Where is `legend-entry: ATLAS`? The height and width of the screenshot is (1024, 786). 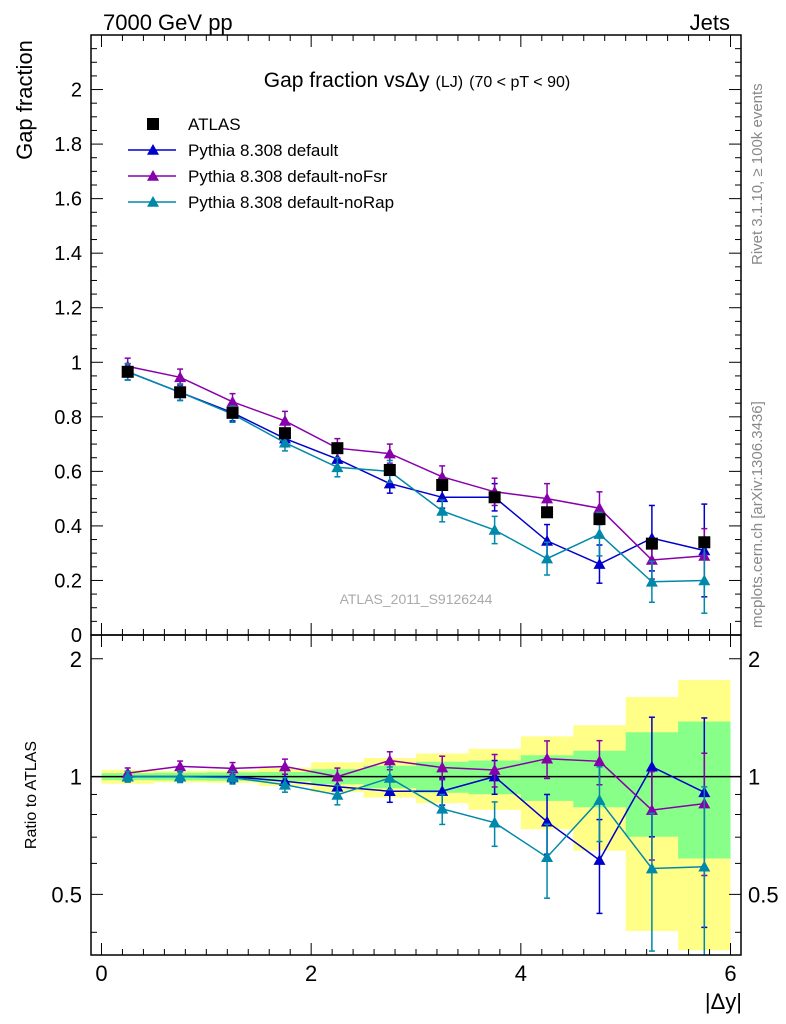
legend-entry: ATLAS is located at coordinates (194, 124).